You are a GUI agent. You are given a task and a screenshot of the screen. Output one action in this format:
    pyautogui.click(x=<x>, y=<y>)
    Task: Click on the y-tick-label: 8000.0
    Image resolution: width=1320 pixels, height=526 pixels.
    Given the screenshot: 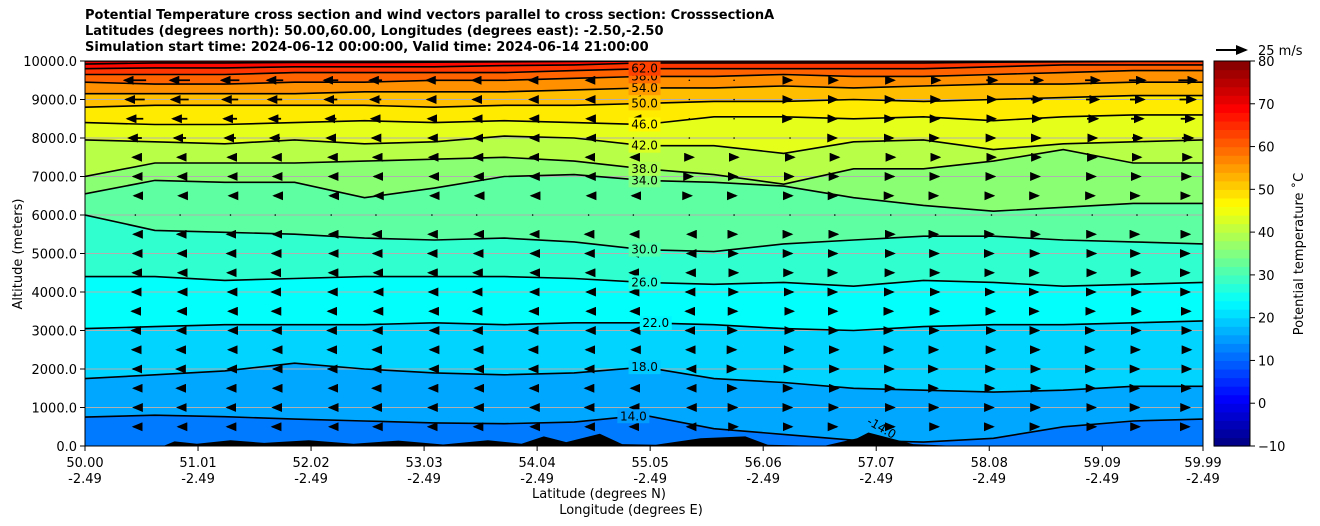 What is the action you would take?
    pyautogui.click(x=55, y=139)
    